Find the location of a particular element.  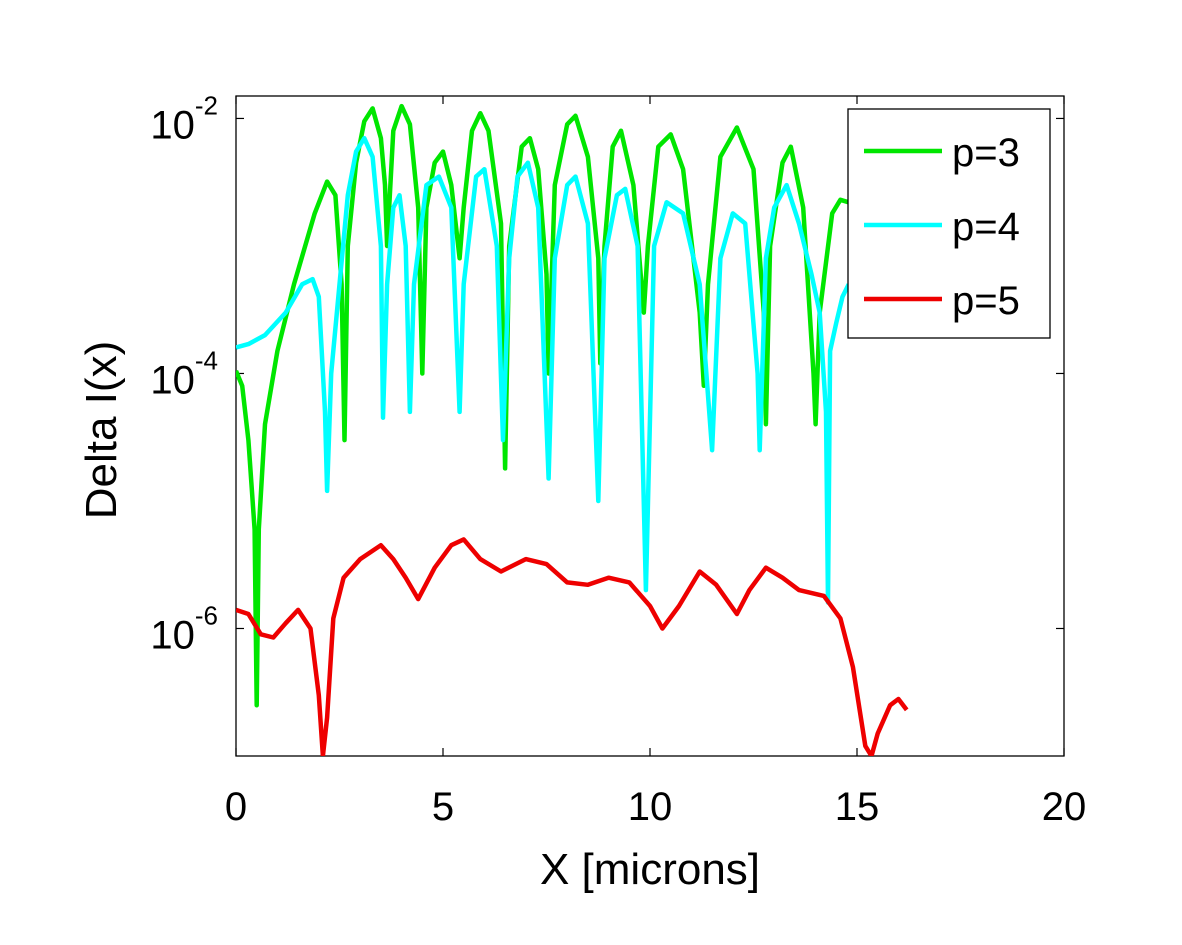

legend-label: p=3 is located at coordinates (986, 153).